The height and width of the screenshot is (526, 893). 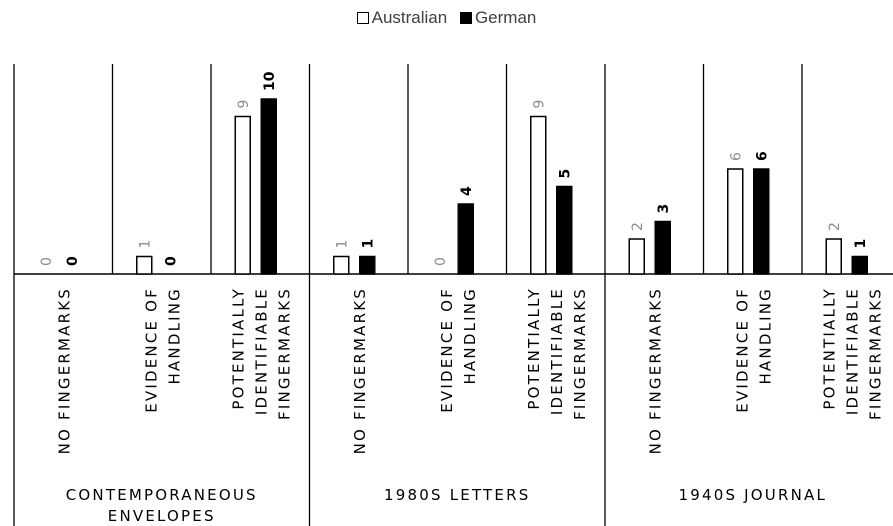 I want to click on legend-label-australian: Australian, so click(x=409, y=17).